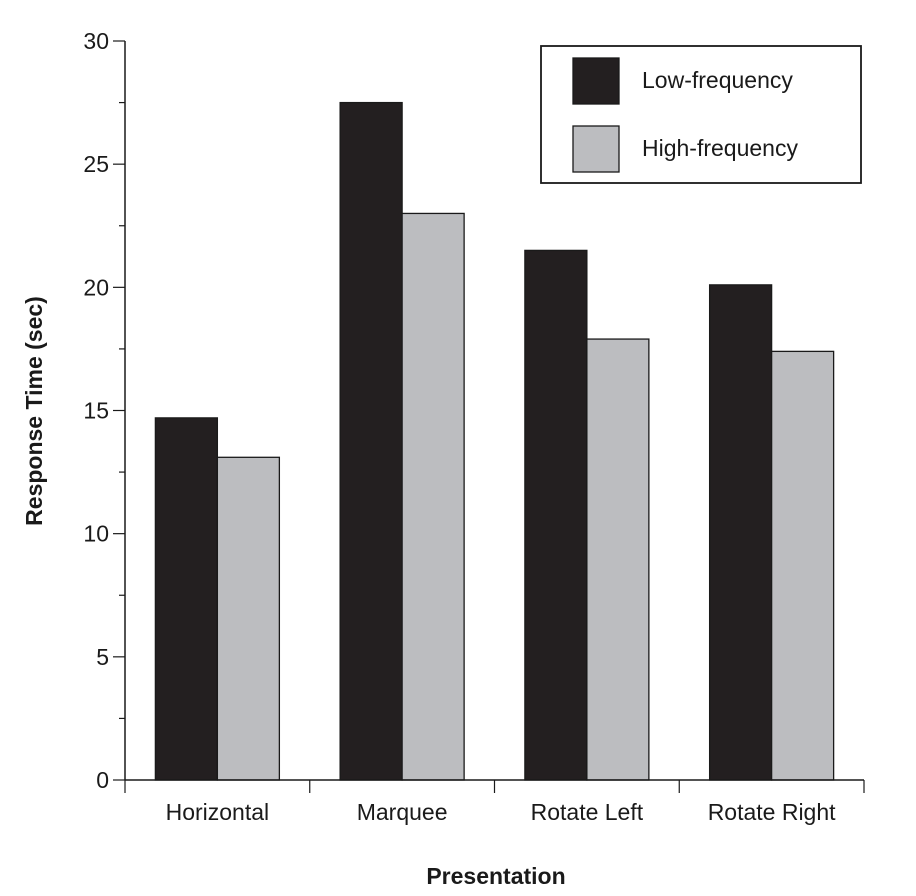 The width and height of the screenshot is (916, 896). I want to click on y-tick-label: 15, so click(96, 411).